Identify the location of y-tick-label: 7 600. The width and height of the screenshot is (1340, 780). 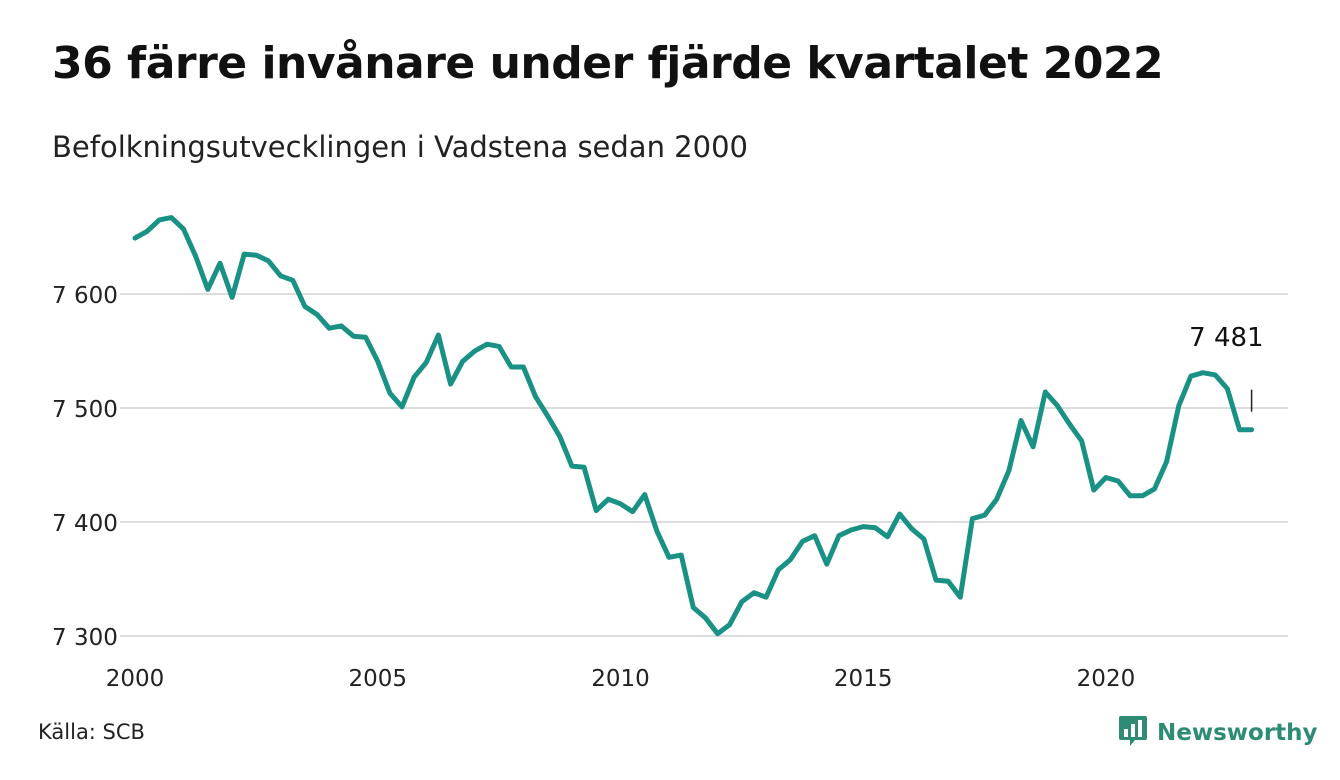
(85, 296).